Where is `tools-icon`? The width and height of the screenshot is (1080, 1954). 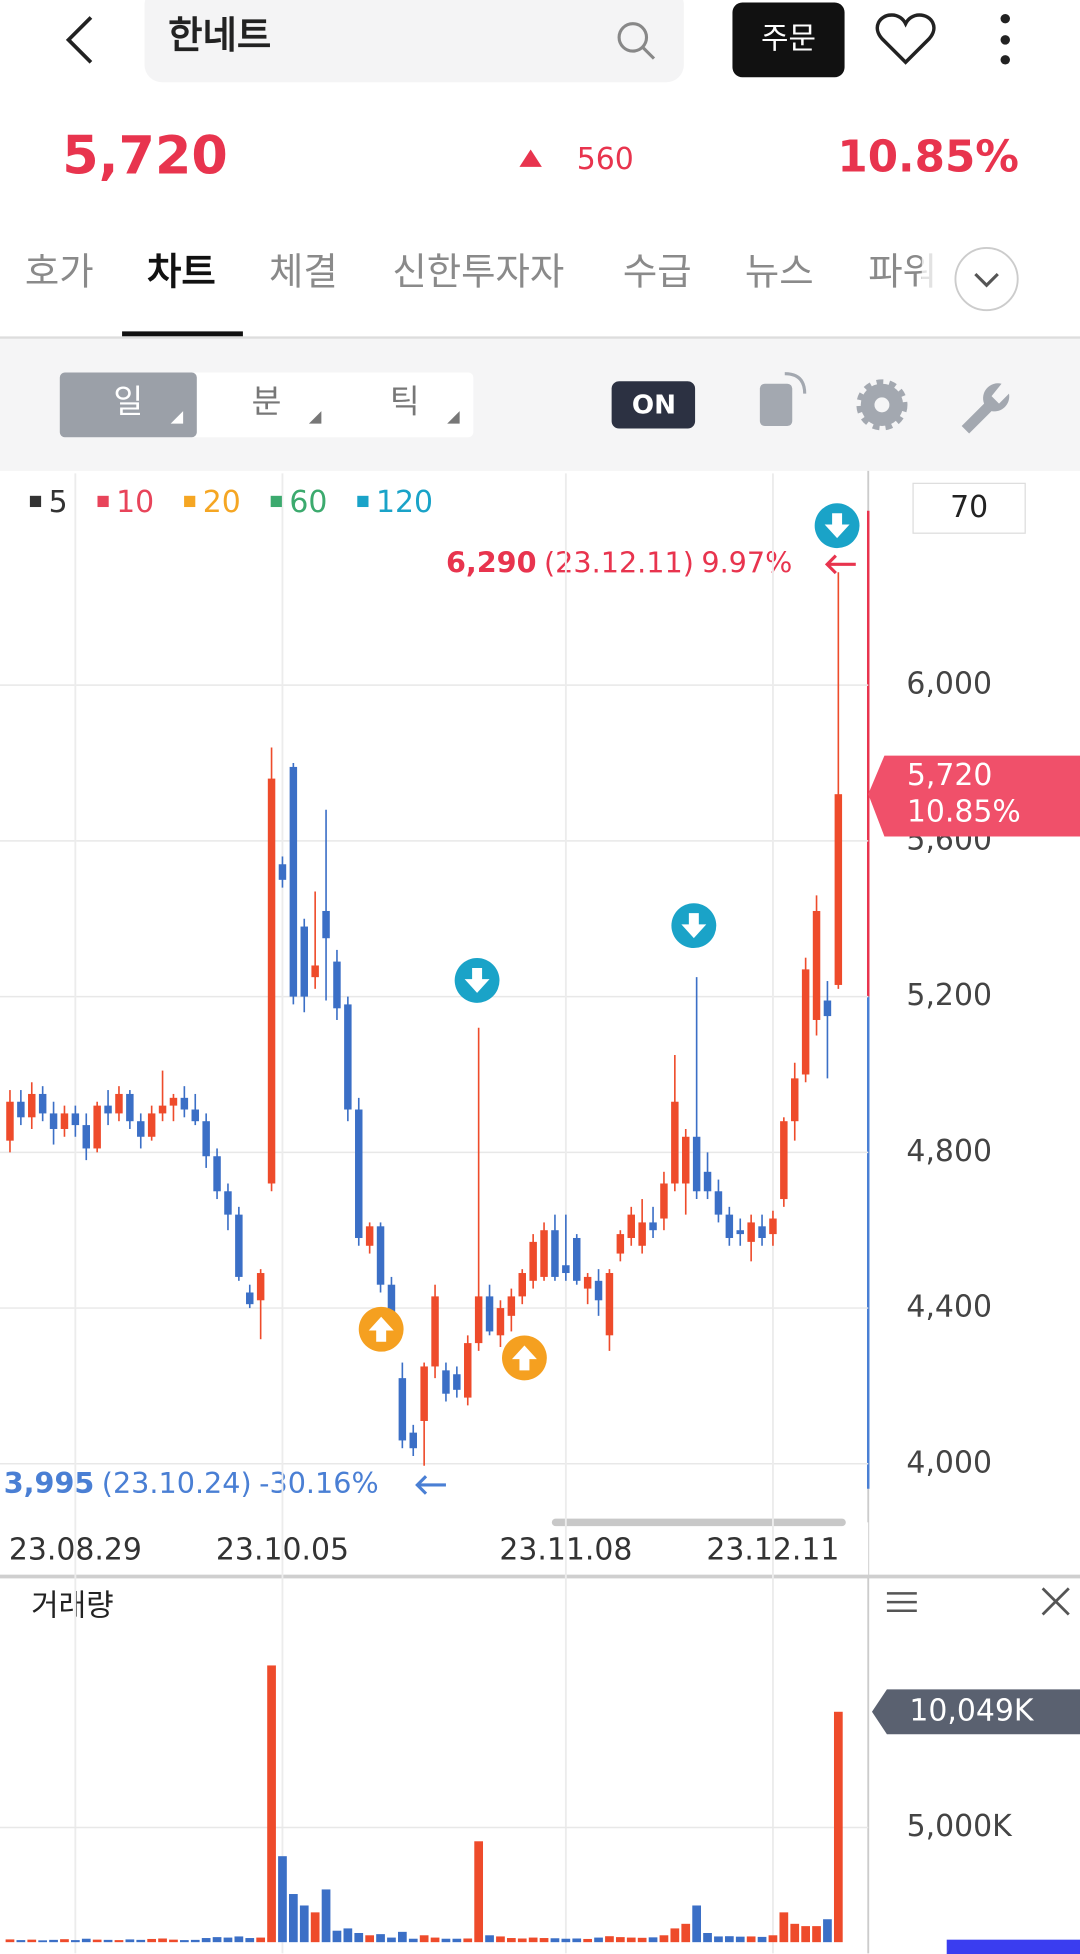
tools-icon is located at coordinates (985, 408).